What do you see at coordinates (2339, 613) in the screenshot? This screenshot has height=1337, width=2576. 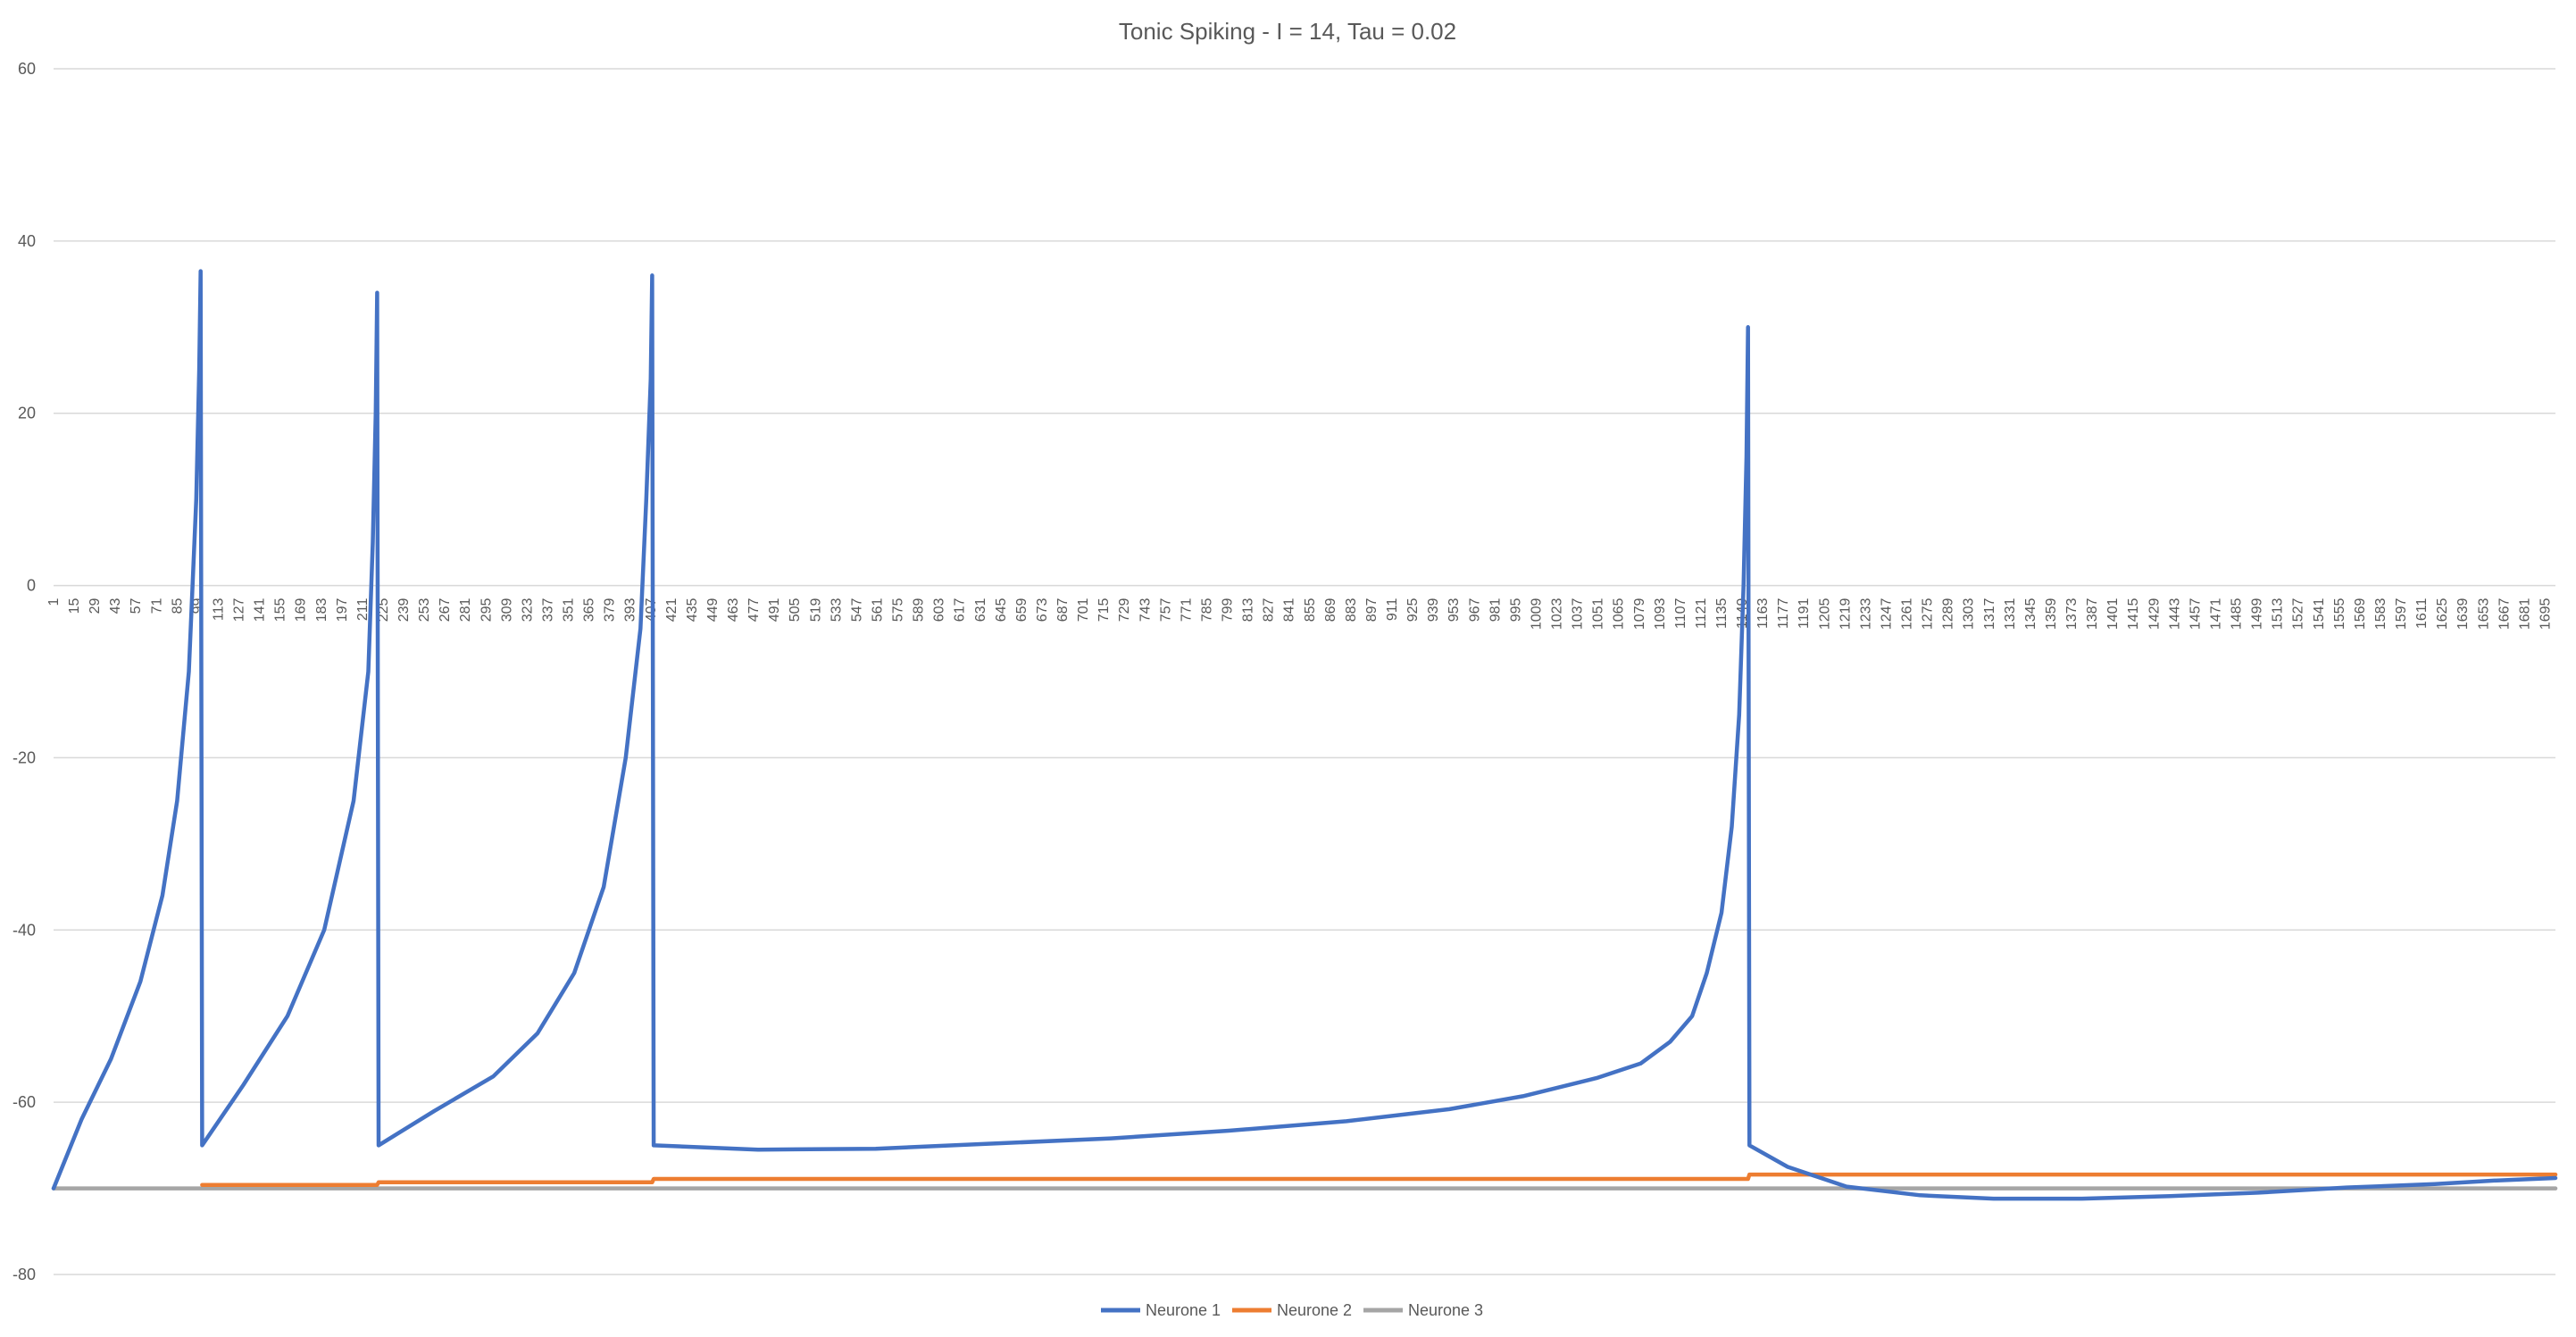 I see `x-tick-label: 1555` at bounding box center [2339, 613].